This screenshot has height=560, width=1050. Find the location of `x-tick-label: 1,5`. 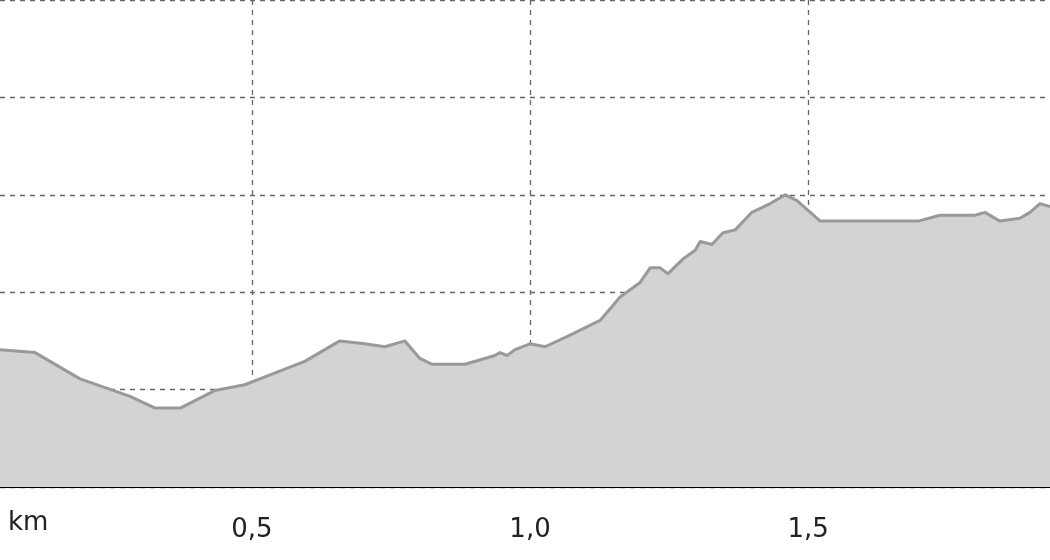

x-tick-label: 1,5 is located at coordinates (808, 528).